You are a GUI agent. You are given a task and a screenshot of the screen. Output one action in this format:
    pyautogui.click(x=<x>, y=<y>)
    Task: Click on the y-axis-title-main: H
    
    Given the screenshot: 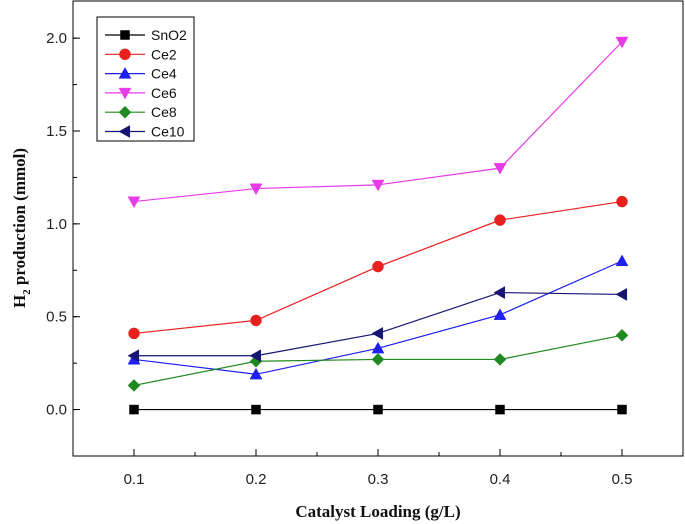 What is the action you would take?
    pyautogui.click(x=19, y=301)
    